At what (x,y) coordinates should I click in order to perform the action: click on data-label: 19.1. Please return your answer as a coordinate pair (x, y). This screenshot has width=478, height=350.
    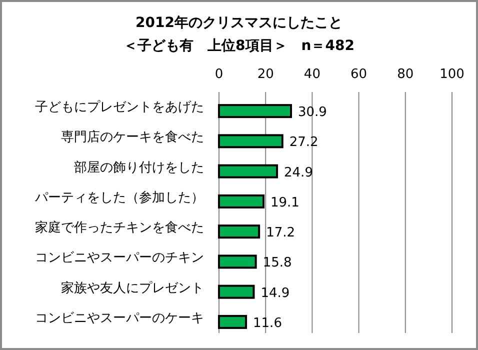
    Looking at the image, I should click on (285, 202).